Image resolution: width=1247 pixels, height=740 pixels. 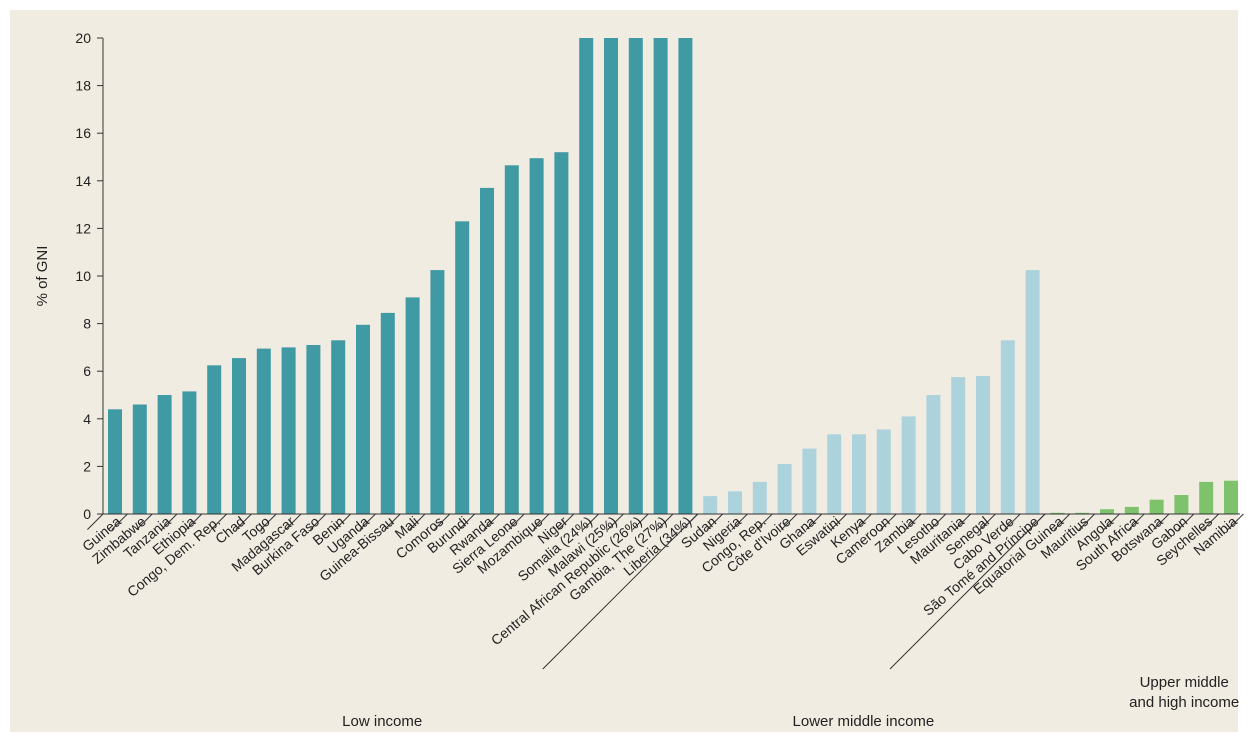 I want to click on y-axis-title: % of GNI, so click(x=42, y=276).